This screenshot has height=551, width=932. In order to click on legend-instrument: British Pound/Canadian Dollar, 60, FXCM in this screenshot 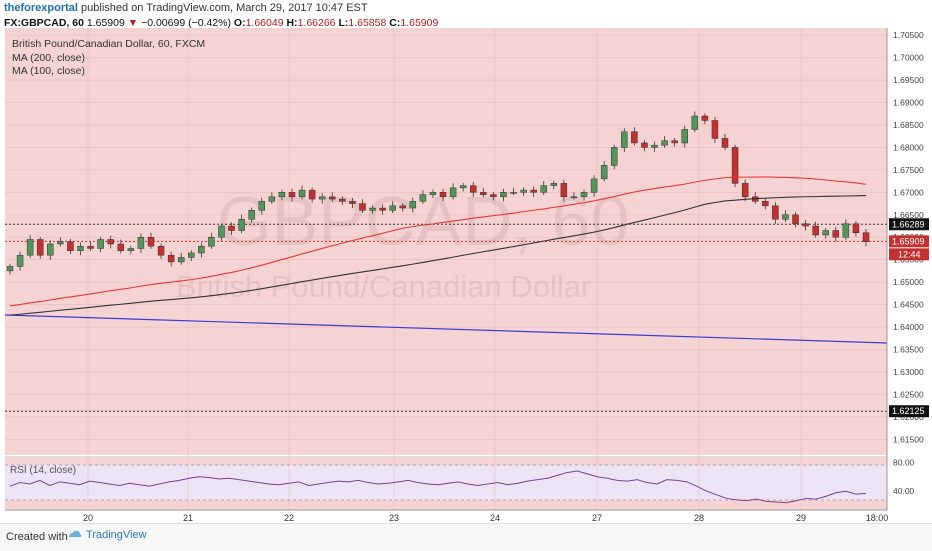, I will do `click(108, 44)`.